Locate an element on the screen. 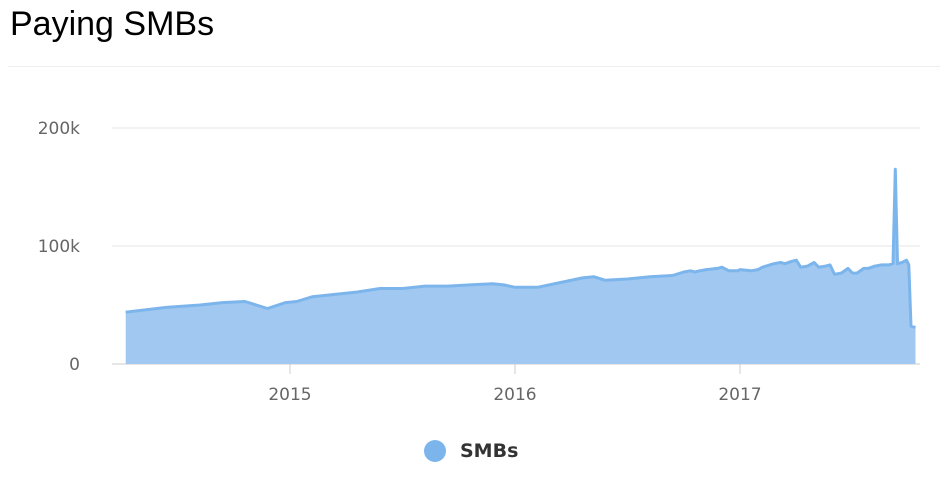 This screenshot has height=480, width=948. x-tick-label: 2017 is located at coordinates (739, 395).